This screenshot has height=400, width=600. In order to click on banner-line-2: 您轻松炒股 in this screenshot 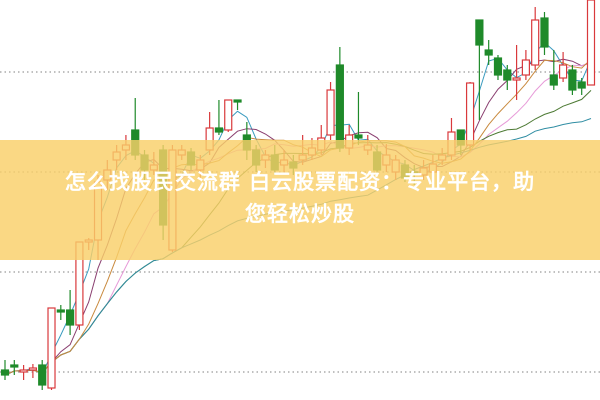, I will do `click(300, 214)`.